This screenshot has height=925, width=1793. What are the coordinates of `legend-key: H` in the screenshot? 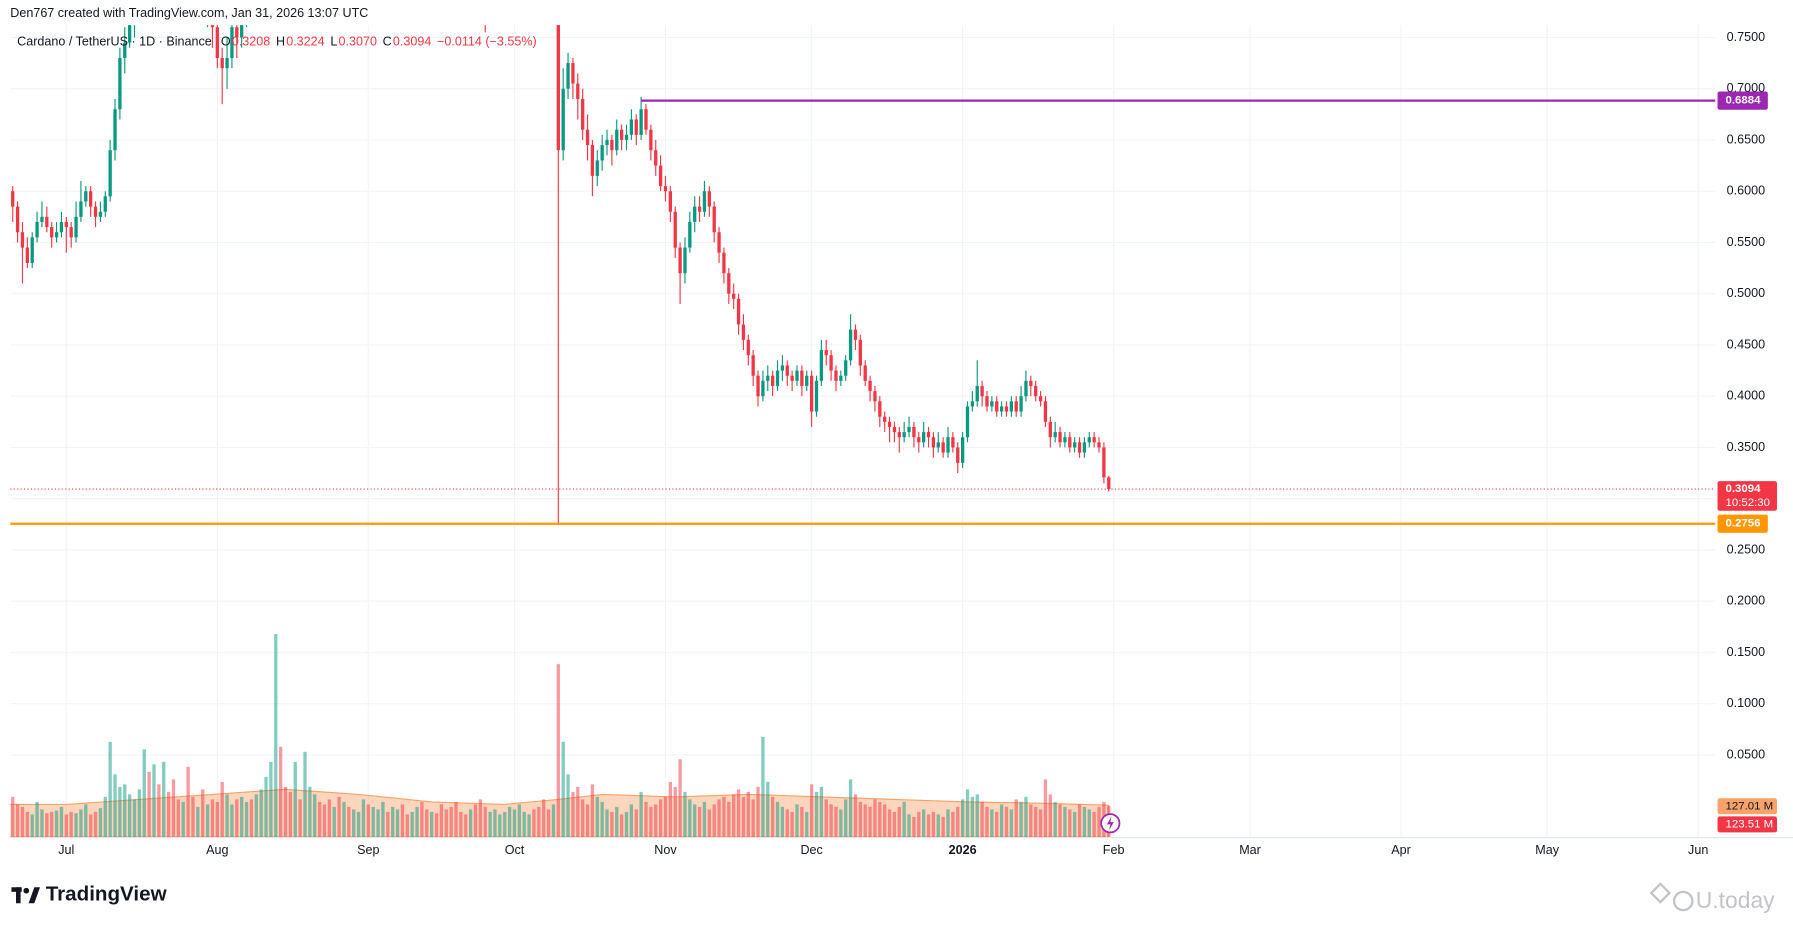 It's located at (280, 42).